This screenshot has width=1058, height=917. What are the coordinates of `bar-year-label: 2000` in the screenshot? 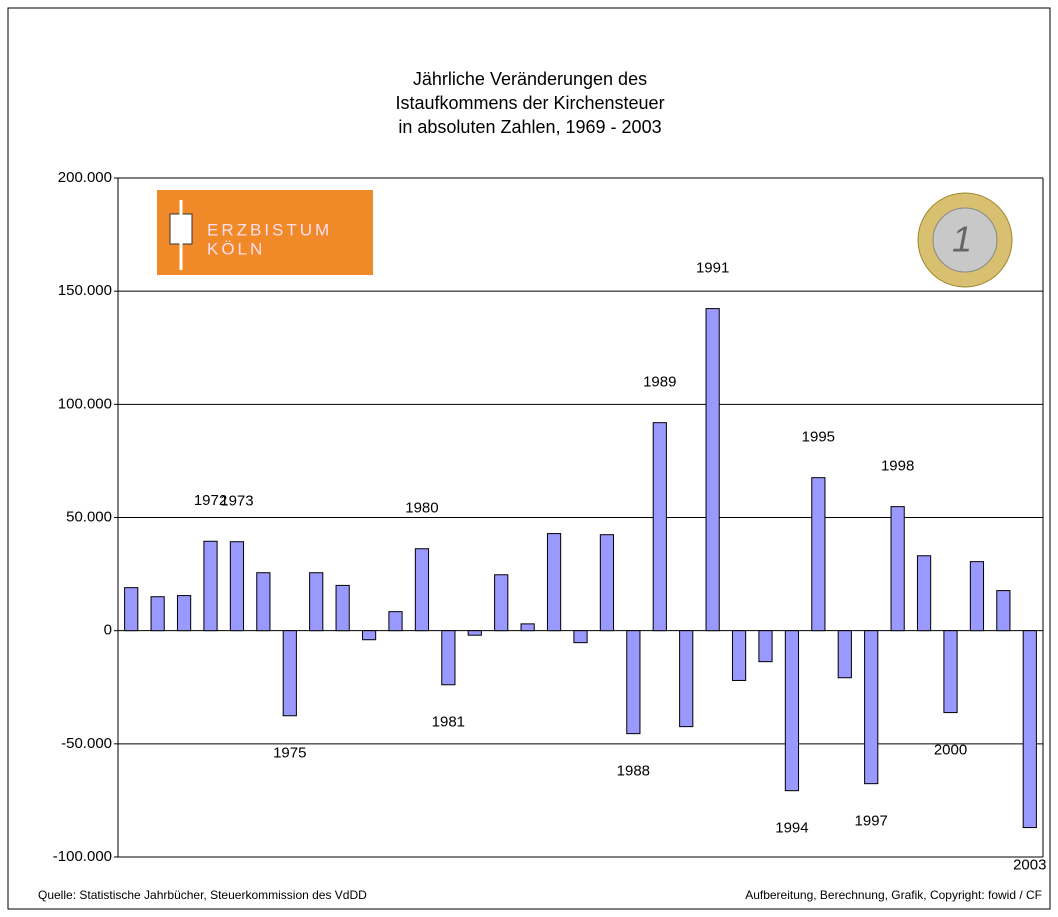 It's located at (950, 750).